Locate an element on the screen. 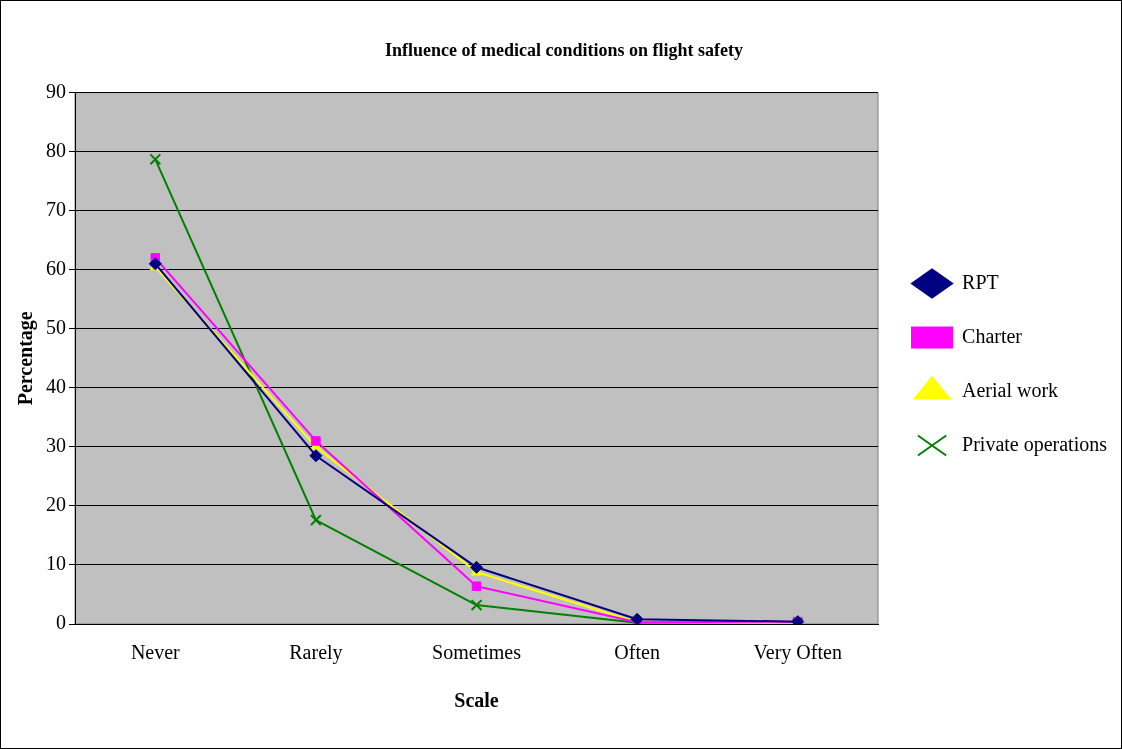 The height and width of the screenshot is (749, 1122). y-tick-label: 80 is located at coordinates (56, 149).